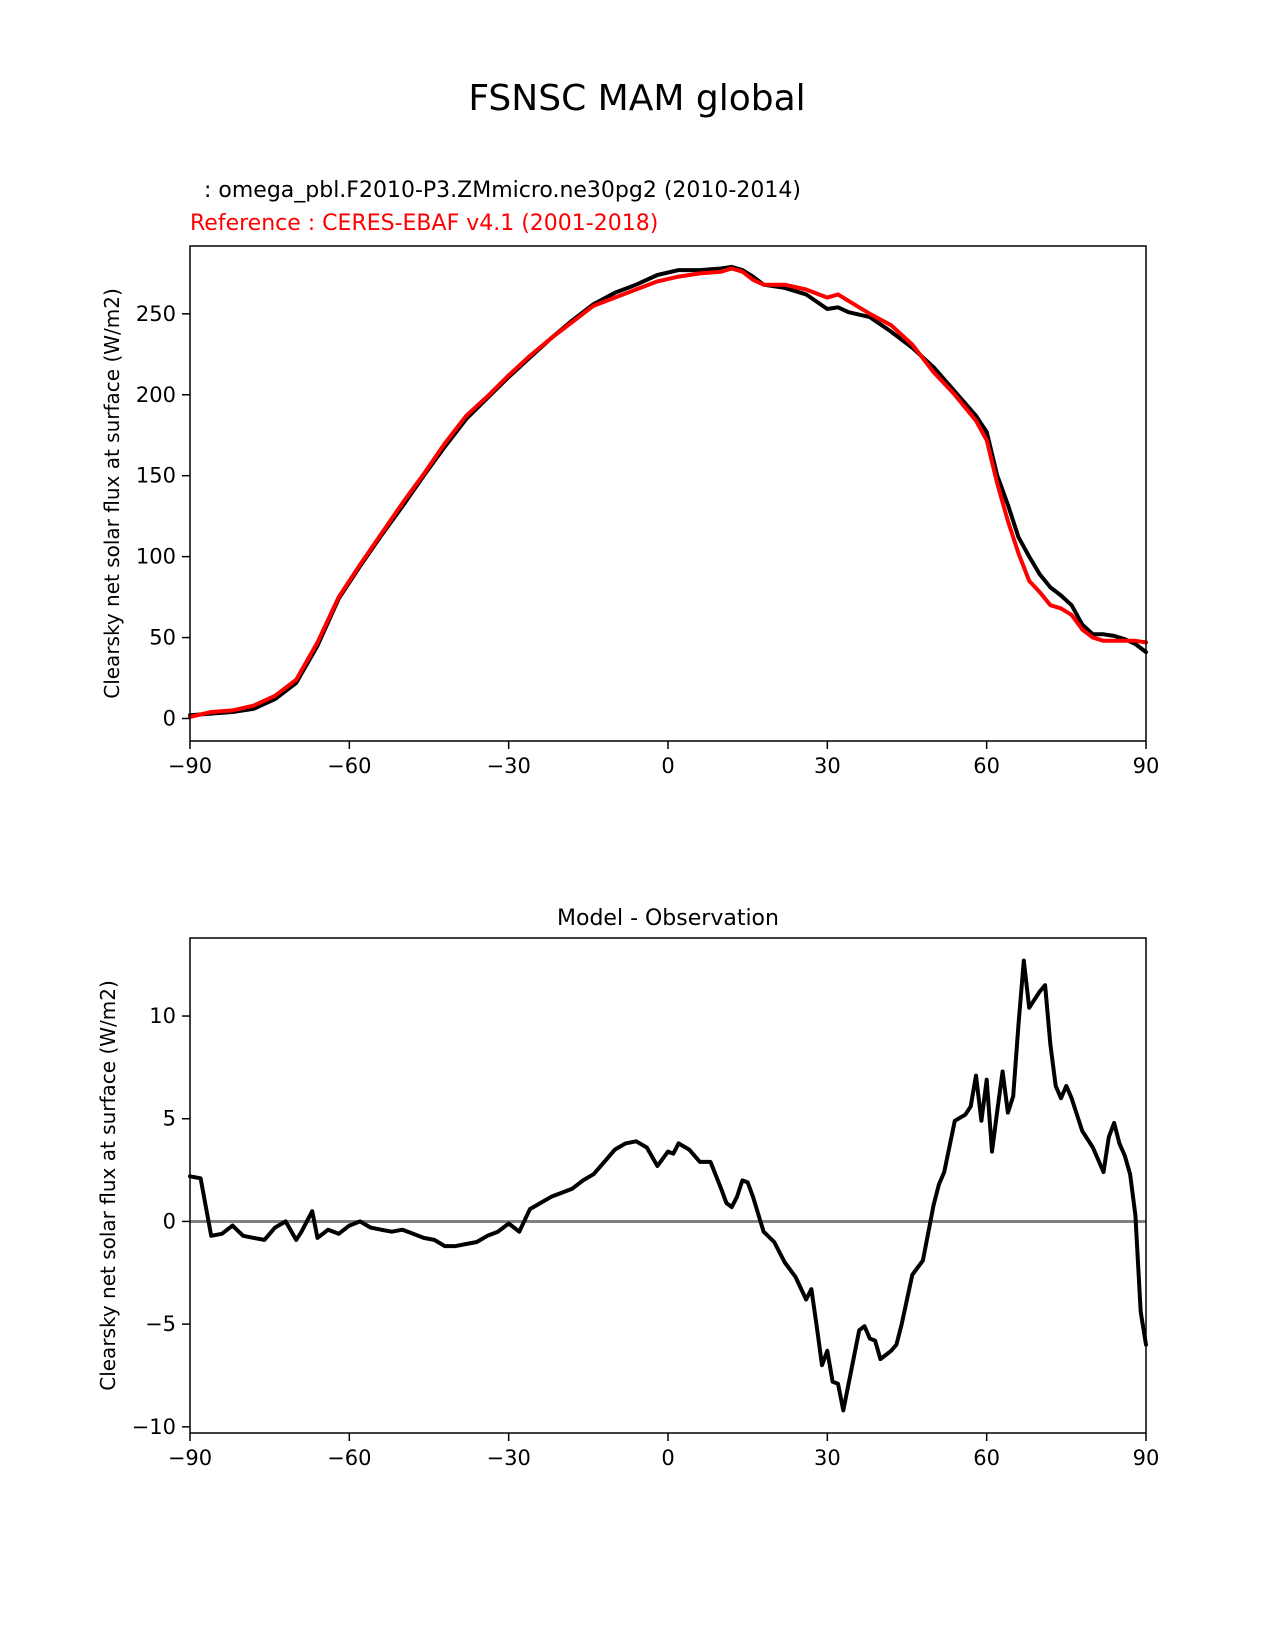  I want to click on top-subtitle-reference: Reference : CERES-EBAF v4.1 (2001-2018), so click(424, 223).